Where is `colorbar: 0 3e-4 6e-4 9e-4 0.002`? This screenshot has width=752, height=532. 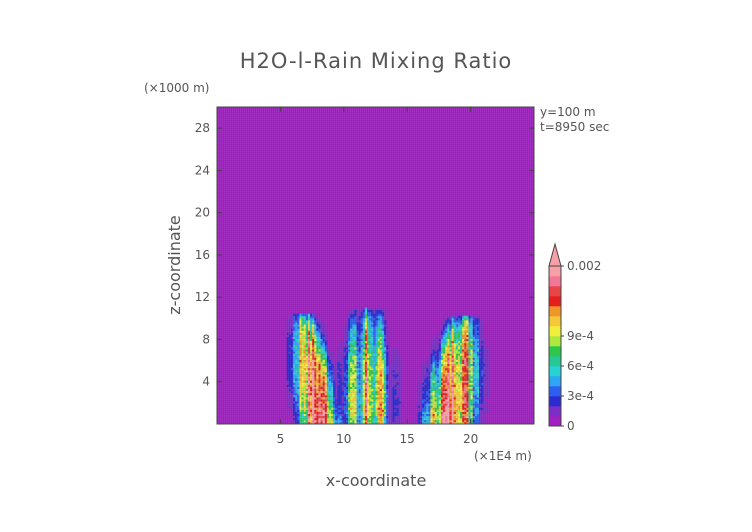
colorbar: 0 3e-4 6e-4 9e-4 0.002 is located at coordinates (574, 337).